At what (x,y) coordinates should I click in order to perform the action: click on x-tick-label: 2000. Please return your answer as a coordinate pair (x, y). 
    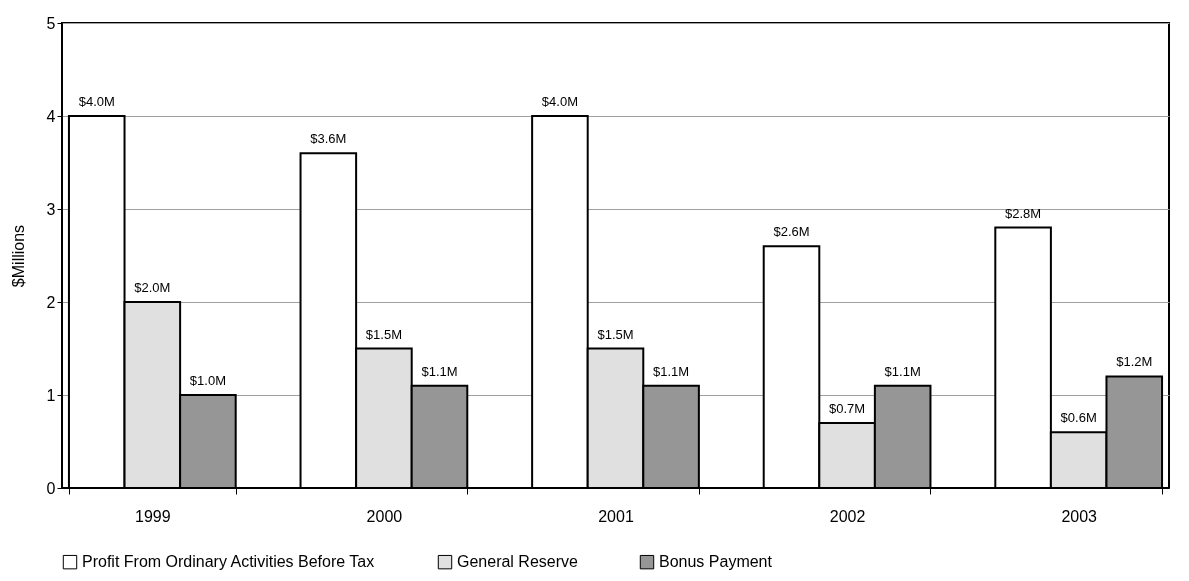
    Looking at the image, I should click on (384, 516).